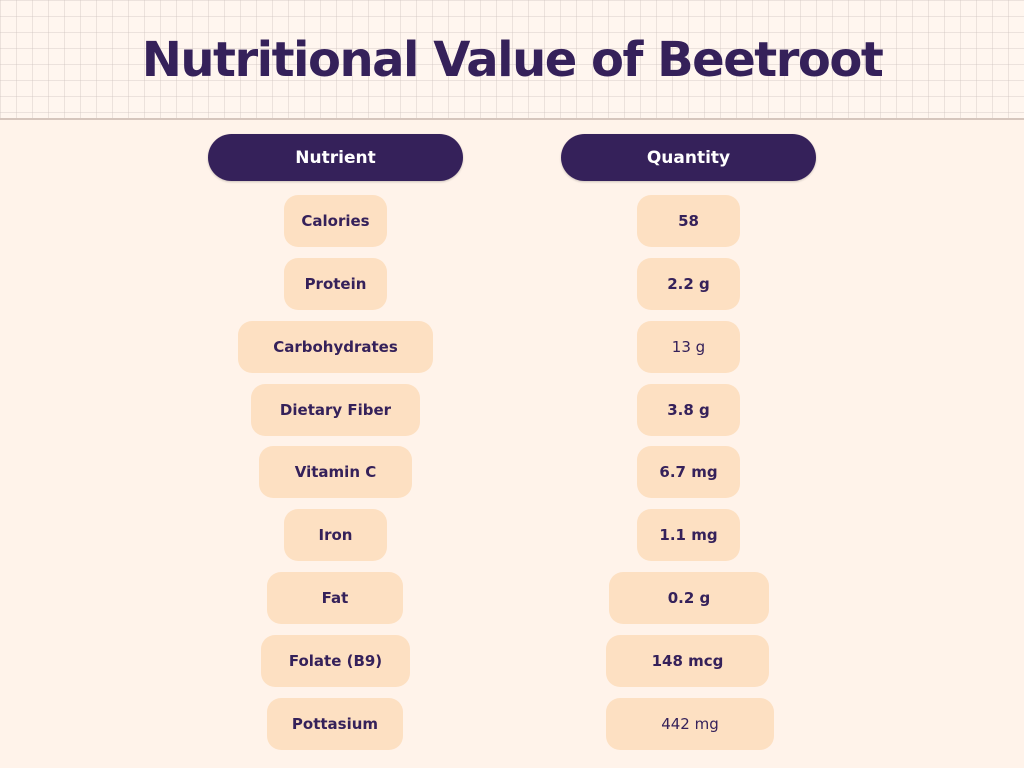 Image resolution: width=1024 pixels, height=768 pixels. What do you see at coordinates (688, 472) in the screenshot?
I see `quantity-cell-vitamin-c: 6.7 mg` at bounding box center [688, 472].